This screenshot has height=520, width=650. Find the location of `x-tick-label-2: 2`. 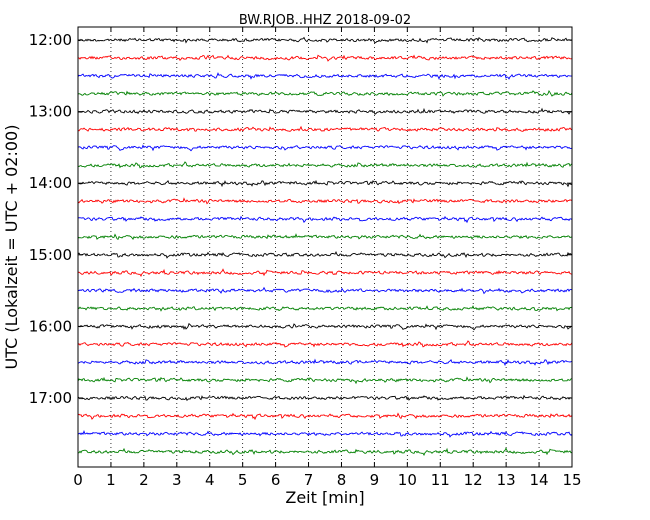

x-tick-label-2: 2 is located at coordinates (144, 480).